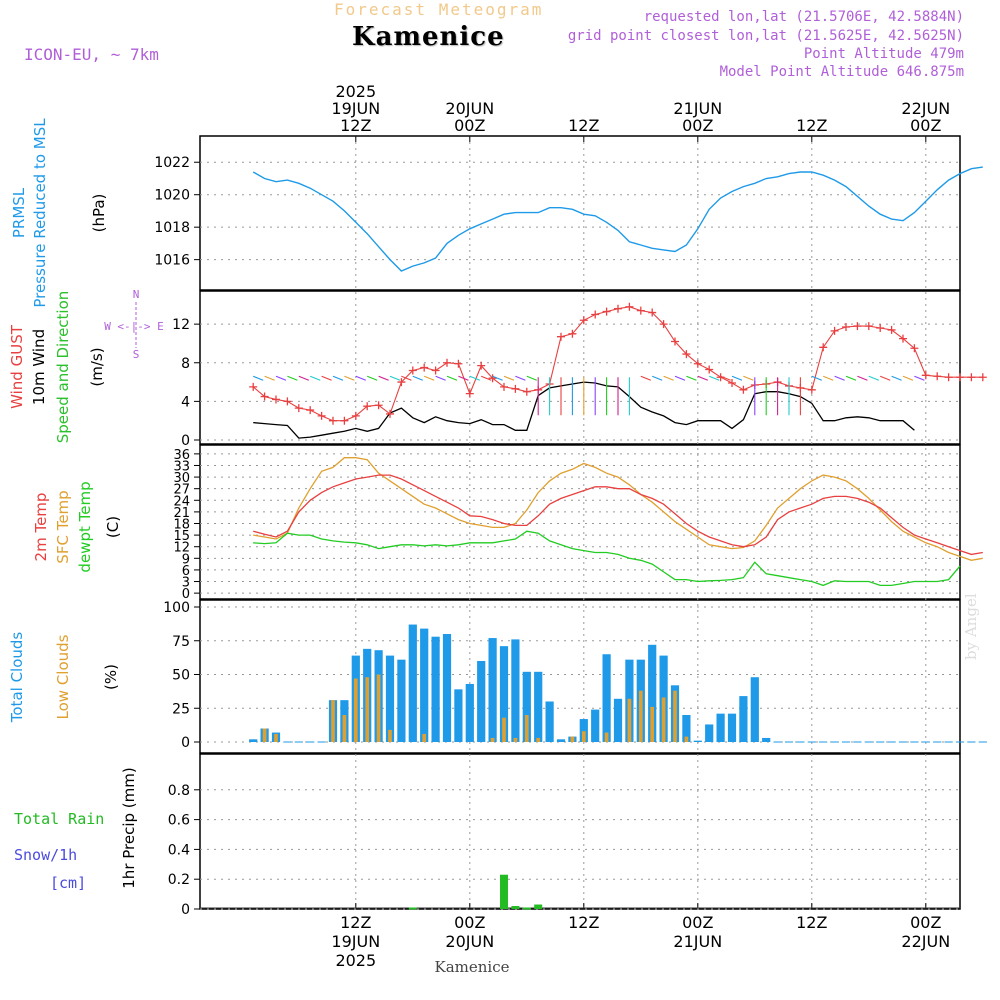 Image resolution: width=1000 pixels, height=1000 pixels. Describe the element at coordinates (580, 367) in the screenshot. I see `panel-frame-wind` at that location.